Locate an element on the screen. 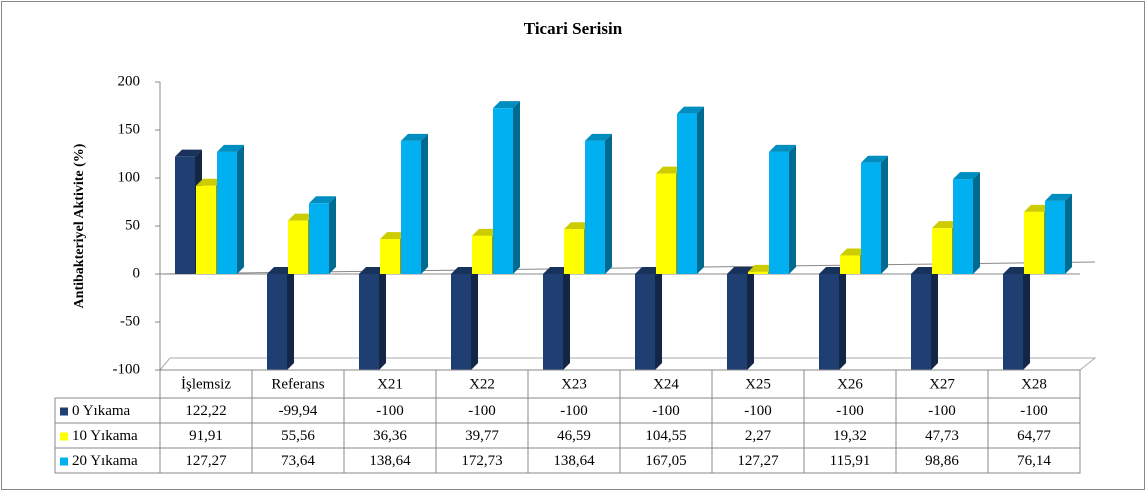 This screenshot has height=492, width=1147. y-tick-label: 50 is located at coordinates (132, 225).